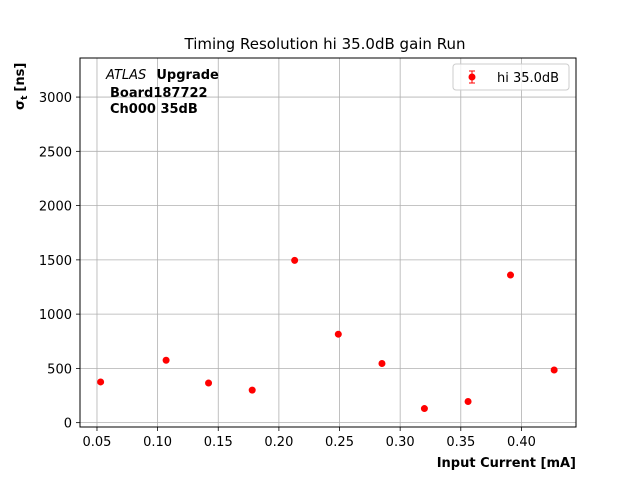  Describe the element at coordinates (528, 78) in the screenshot. I see `legend-label: hi 35.0dB` at that location.